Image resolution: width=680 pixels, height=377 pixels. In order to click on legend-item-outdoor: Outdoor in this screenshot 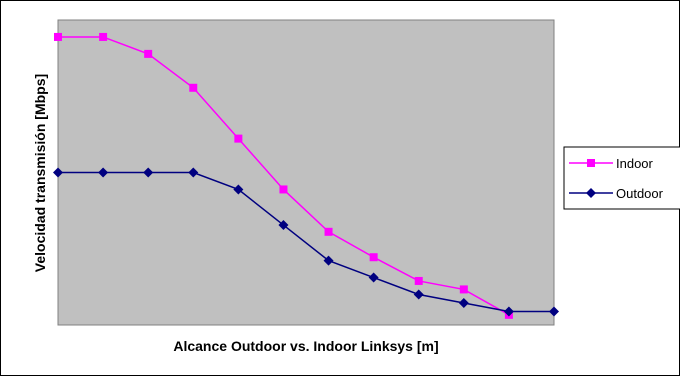, I will do `click(616, 193)`.